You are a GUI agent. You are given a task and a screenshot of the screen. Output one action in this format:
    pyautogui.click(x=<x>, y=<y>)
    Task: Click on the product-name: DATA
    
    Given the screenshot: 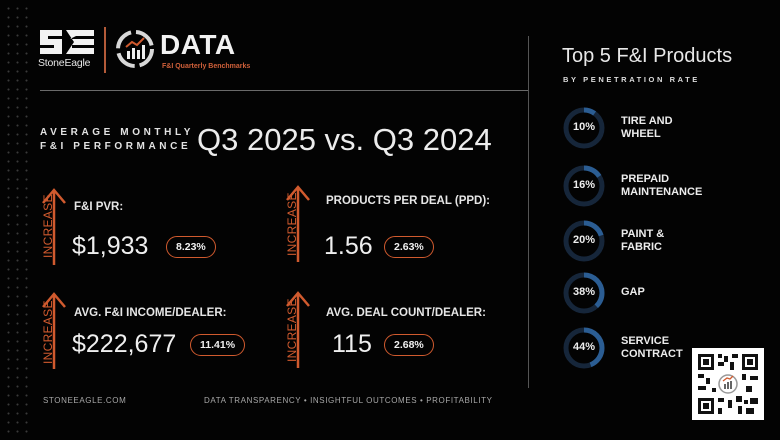 What is the action you would take?
    pyautogui.click(x=198, y=44)
    